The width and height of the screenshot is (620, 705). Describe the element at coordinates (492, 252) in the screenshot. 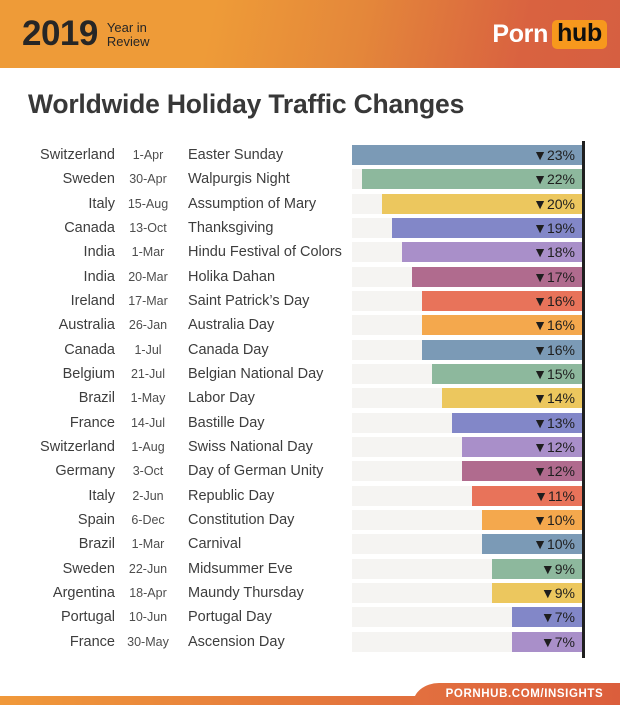

I see `traffic-change-bar: ▼18%` at that location.